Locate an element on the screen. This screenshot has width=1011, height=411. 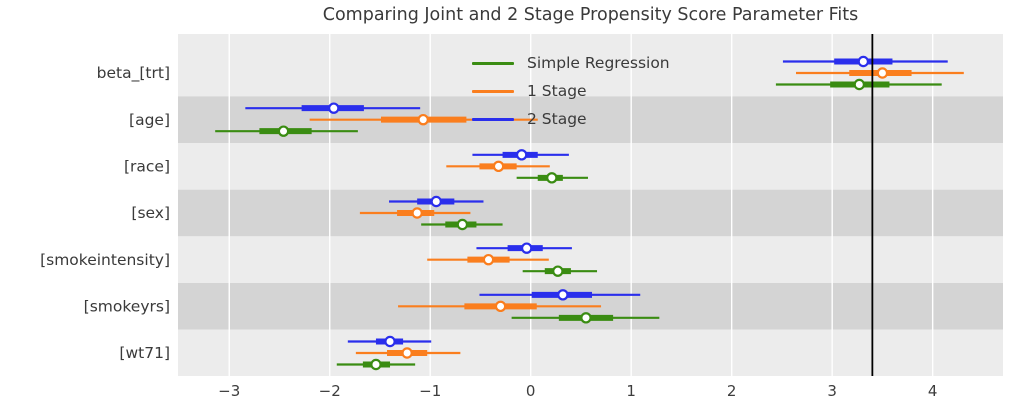
x-tick-label: −3 is located at coordinates (229, 391).